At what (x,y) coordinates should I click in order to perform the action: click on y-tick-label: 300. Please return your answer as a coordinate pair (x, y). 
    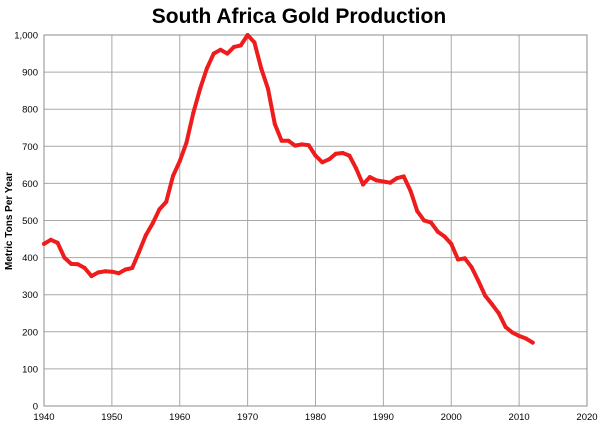
    Looking at the image, I should click on (30, 295).